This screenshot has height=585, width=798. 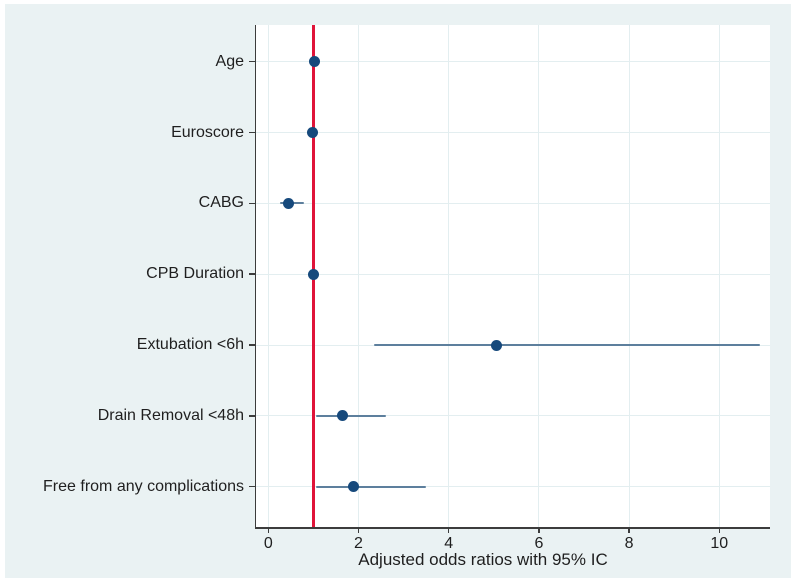 What do you see at coordinates (190, 345) in the screenshot?
I see `category-label: Extubation <6h` at bounding box center [190, 345].